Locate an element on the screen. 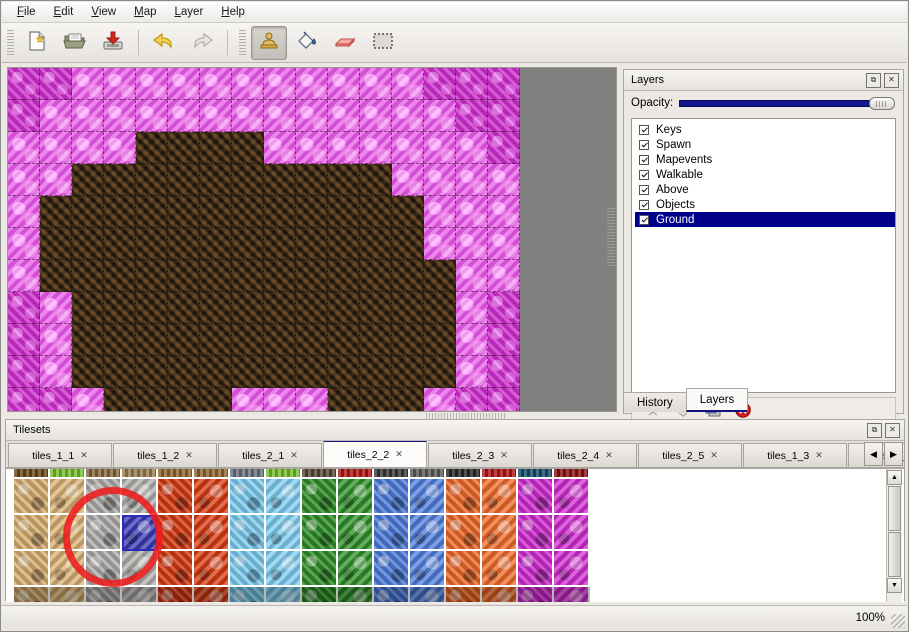 The height and width of the screenshot is (632, 909). stamp-tool-button is located at coordinates (269, 42).